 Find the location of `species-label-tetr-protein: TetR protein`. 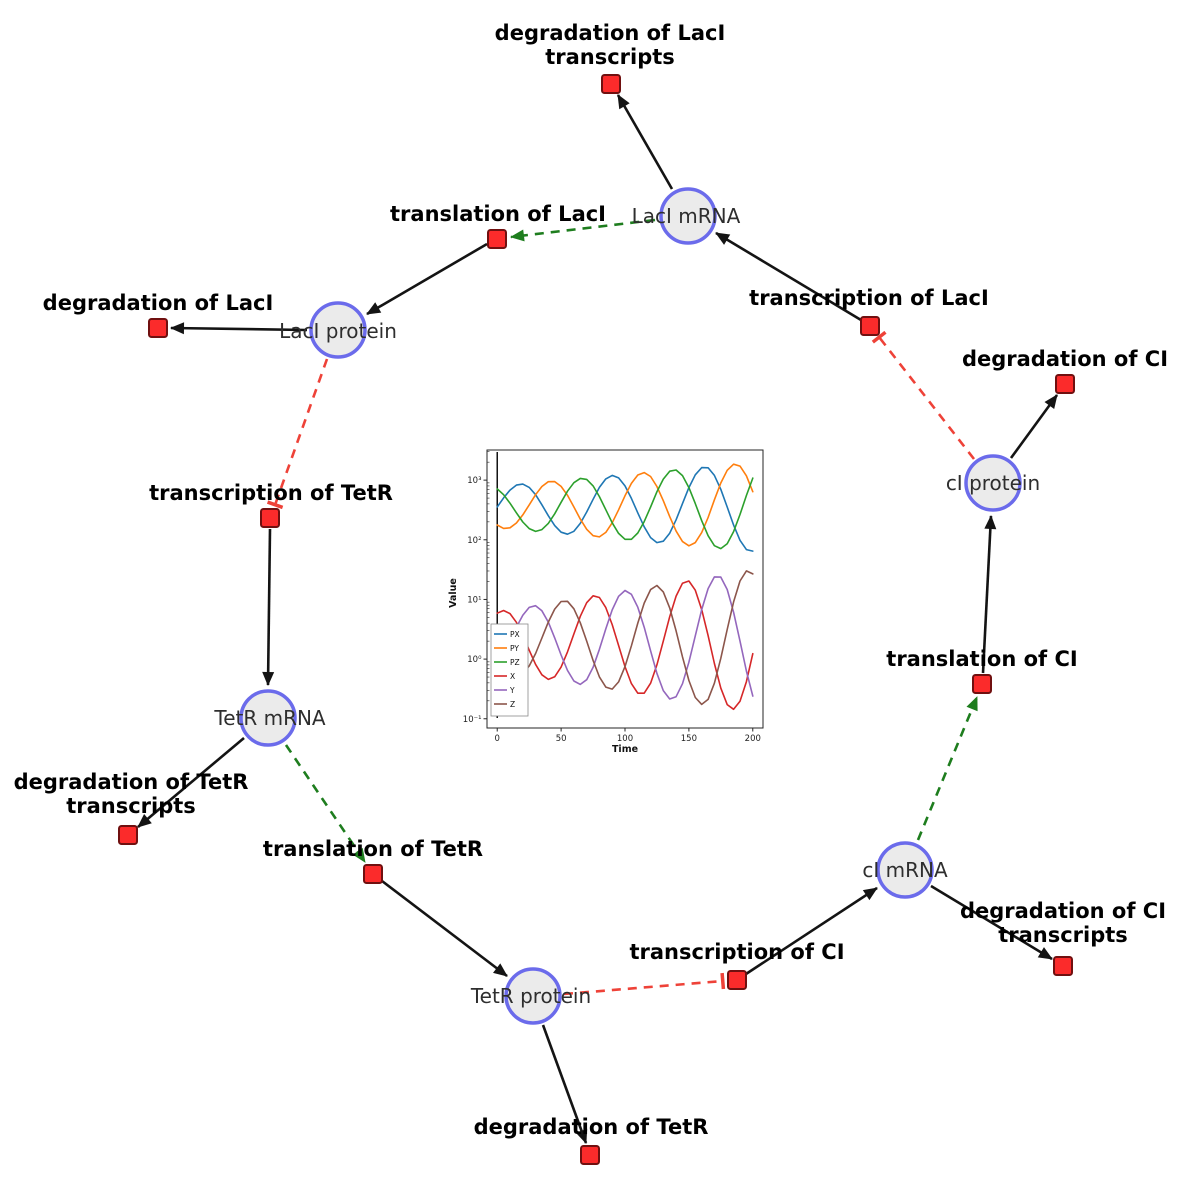

species-label-tetr-protein: TetR protein is located at coordinates (530, 996).